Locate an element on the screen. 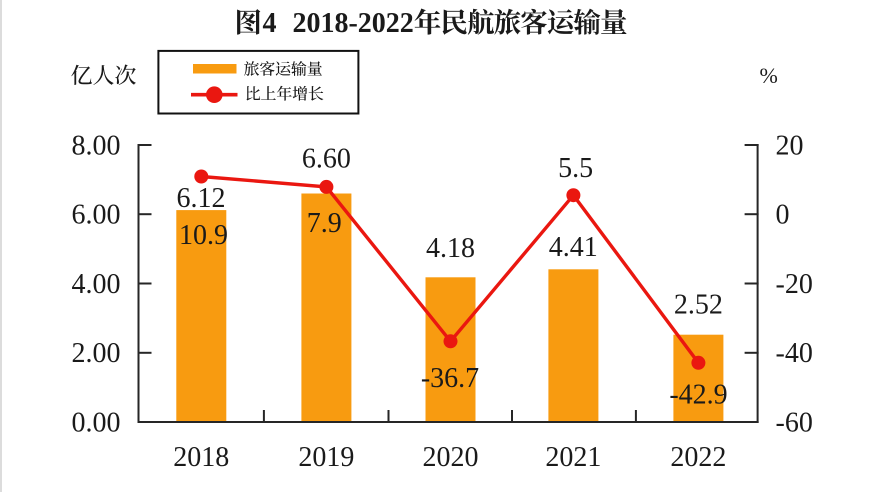  svg-text: -60 is located at coordinates (794, 422).